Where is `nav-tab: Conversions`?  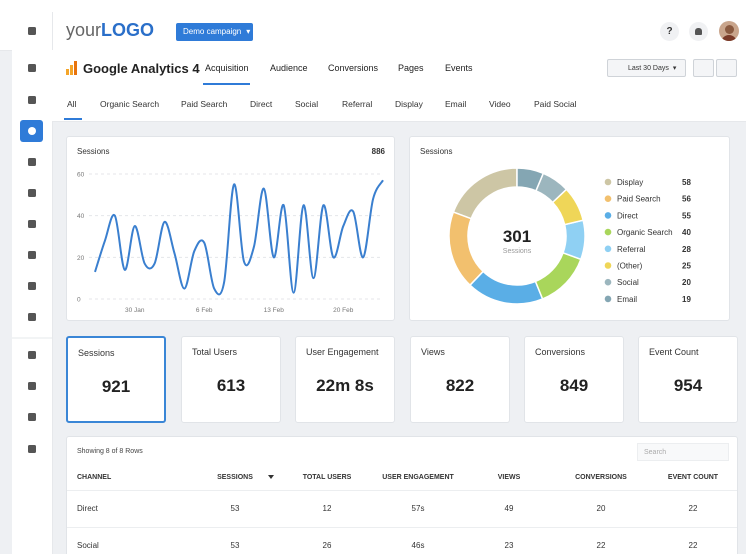 nav-tab: Conversions is located at coordinates (353, 68).